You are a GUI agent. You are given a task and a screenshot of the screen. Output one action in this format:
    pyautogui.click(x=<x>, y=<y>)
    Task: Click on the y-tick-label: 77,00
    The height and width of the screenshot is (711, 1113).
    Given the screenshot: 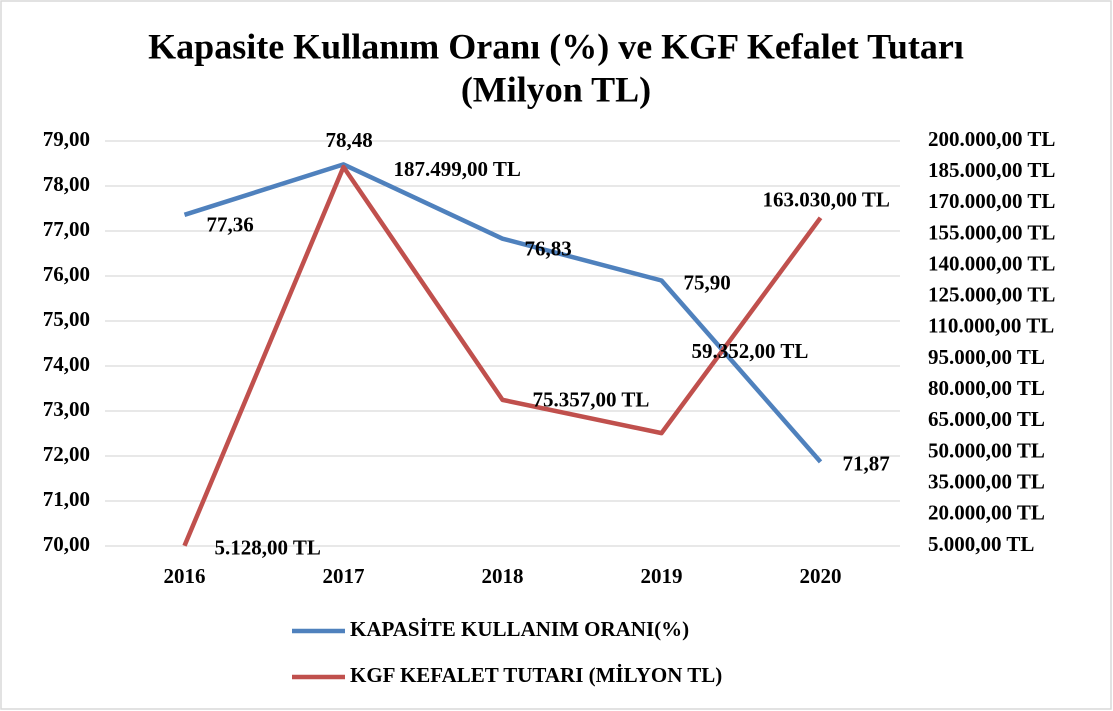 What is the action you would take?
    pyautogui.click(x=66, y=229)
    